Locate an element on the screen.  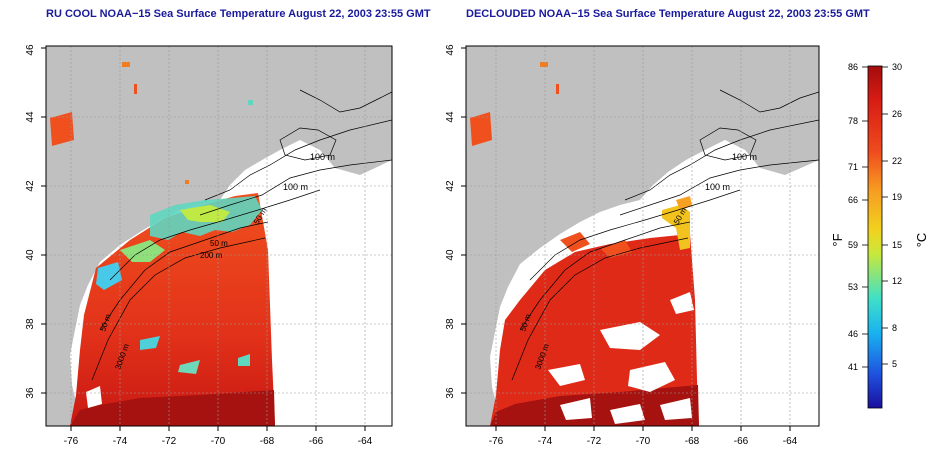
celsius-tick: 15 is located at coordinates (897, 245).